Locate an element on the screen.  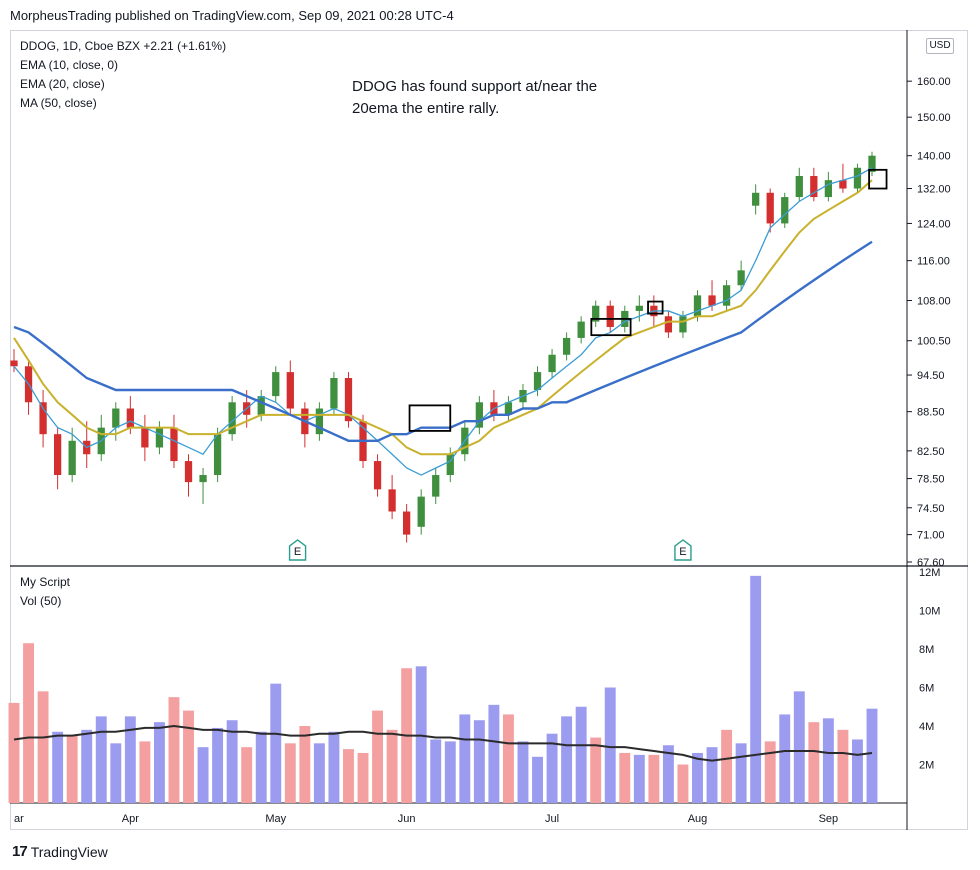
volume-ma-line is located at coordinates (443, 743).